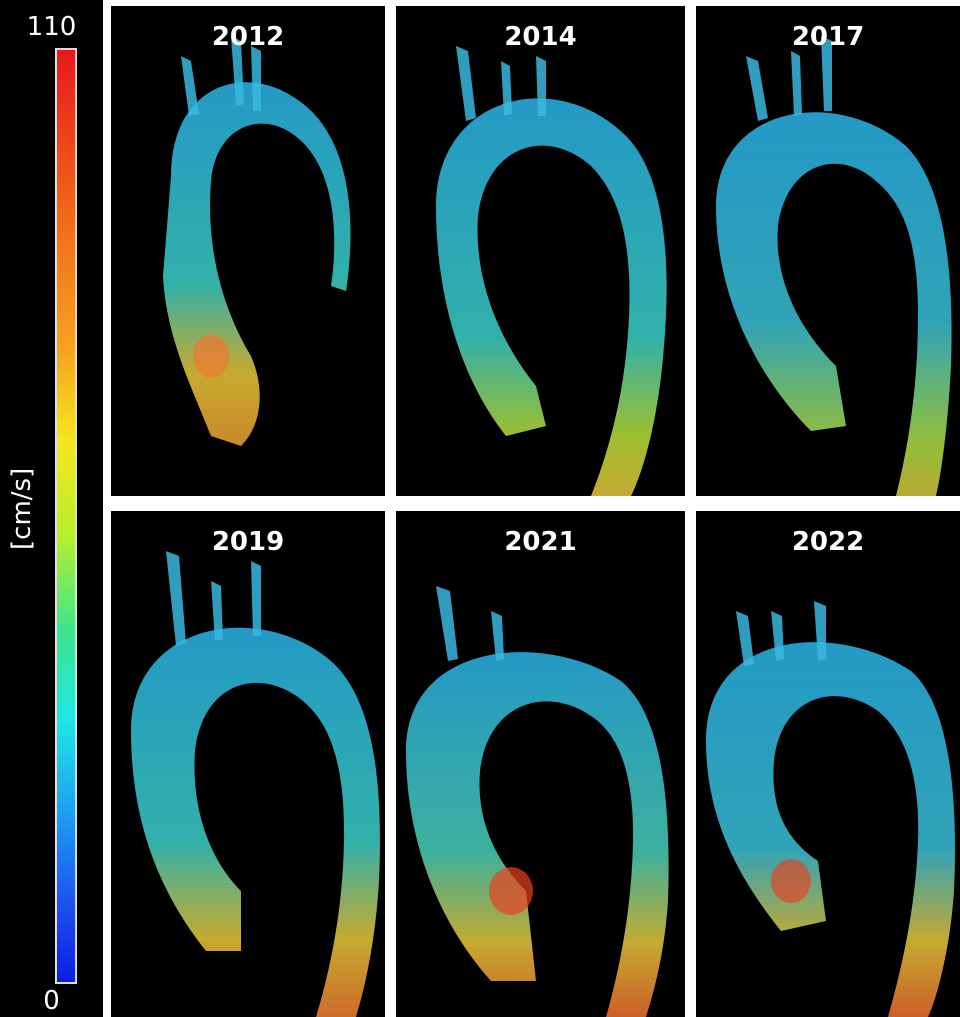 Image resolution: width=960 pixels, height=1017 pixels. What do you see at coordinates (255, 784) in the screenshot?
I see `aorta-image-2019` at bounding box center [255, 784].